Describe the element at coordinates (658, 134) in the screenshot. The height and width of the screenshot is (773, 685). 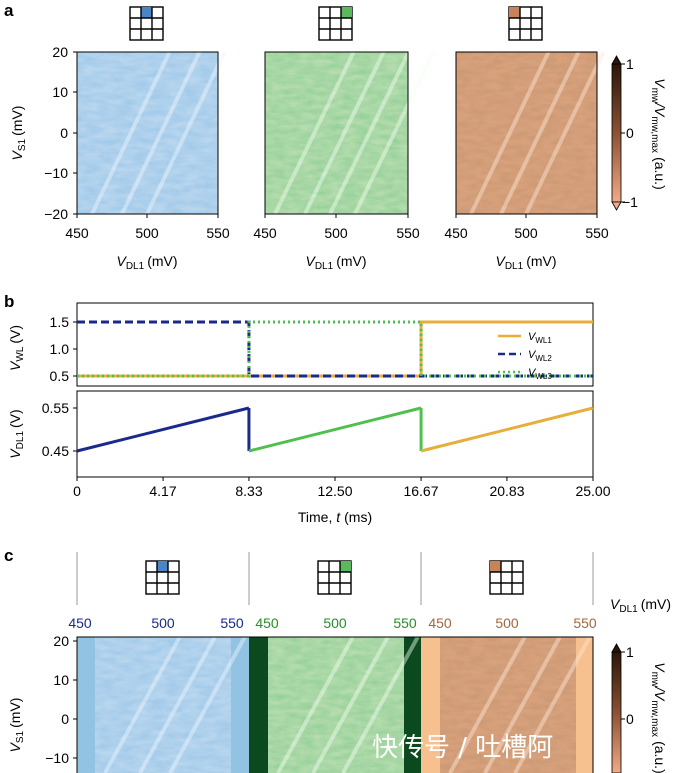
I see `colorbar-label: Vmw/Vmw,max(a.u.)` at that location.